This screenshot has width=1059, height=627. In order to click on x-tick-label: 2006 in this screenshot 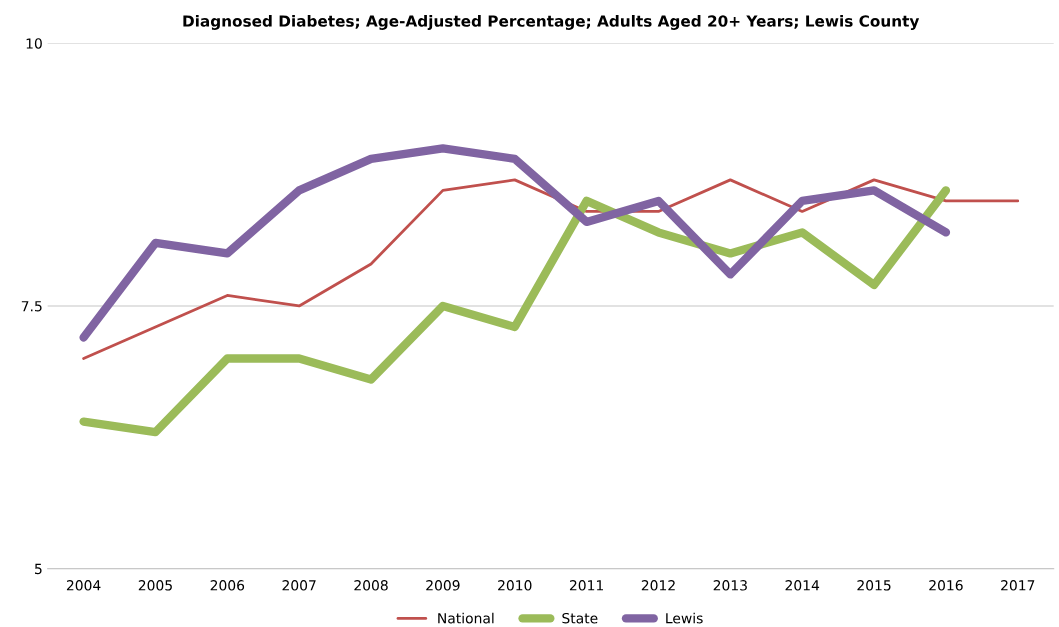, I will do `click(227, 585)`.